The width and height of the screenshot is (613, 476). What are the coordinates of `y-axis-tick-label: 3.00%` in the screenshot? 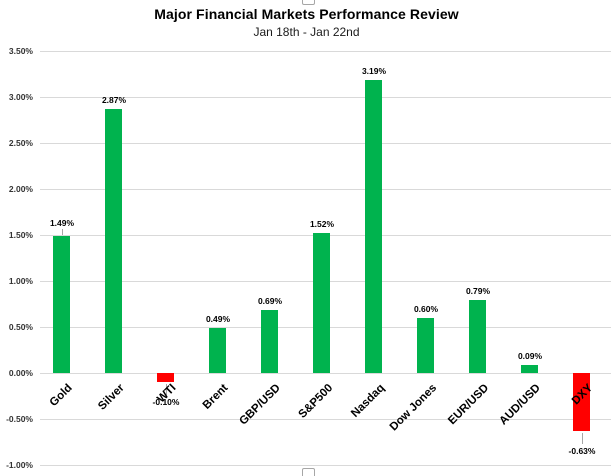 It's located at (20, 97).